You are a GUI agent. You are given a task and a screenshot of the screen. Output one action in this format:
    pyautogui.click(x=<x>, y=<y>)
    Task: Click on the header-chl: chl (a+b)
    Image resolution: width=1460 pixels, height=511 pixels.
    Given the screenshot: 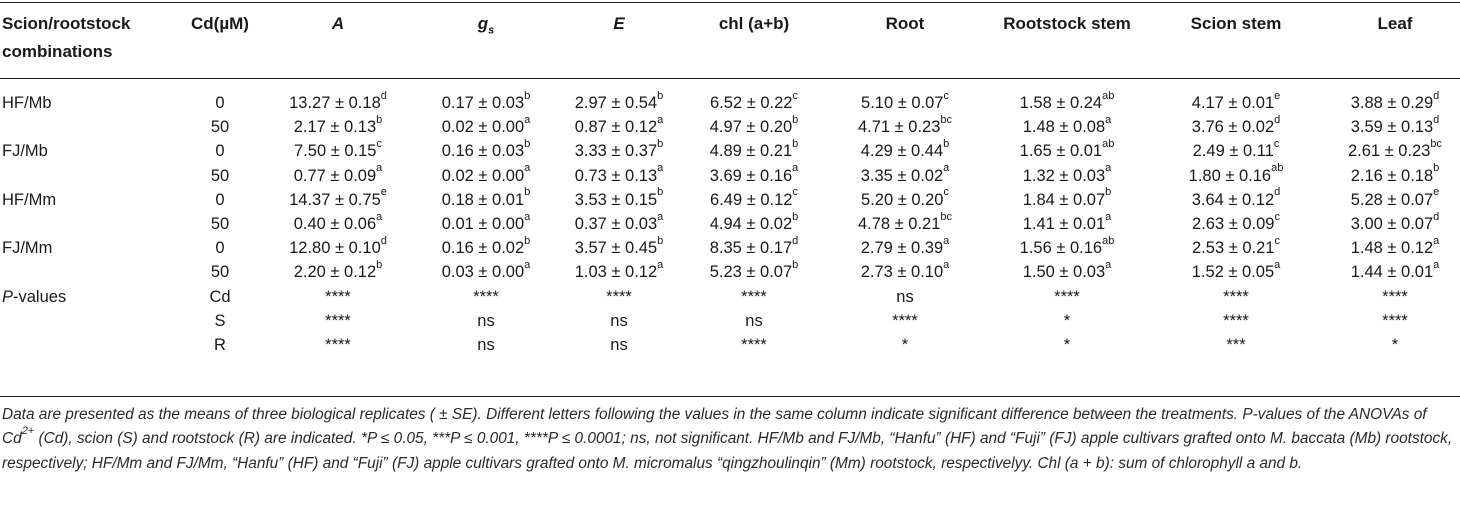 What is the action you would take?
    pyautogui.click(x=754, y=23)
    